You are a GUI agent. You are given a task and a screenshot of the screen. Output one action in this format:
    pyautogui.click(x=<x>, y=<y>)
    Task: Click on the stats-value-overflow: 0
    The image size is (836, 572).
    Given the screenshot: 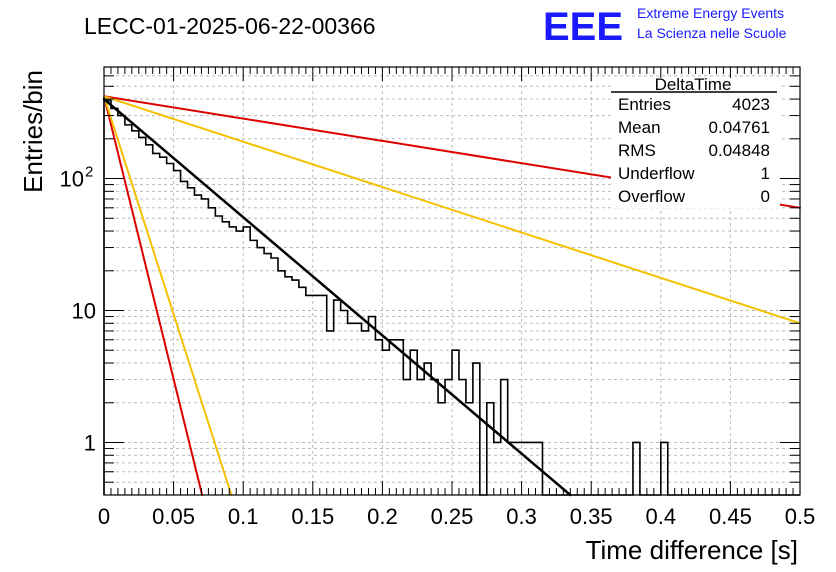 What is the action you would take?
    pyautogui.click(x=765, y=196)
    